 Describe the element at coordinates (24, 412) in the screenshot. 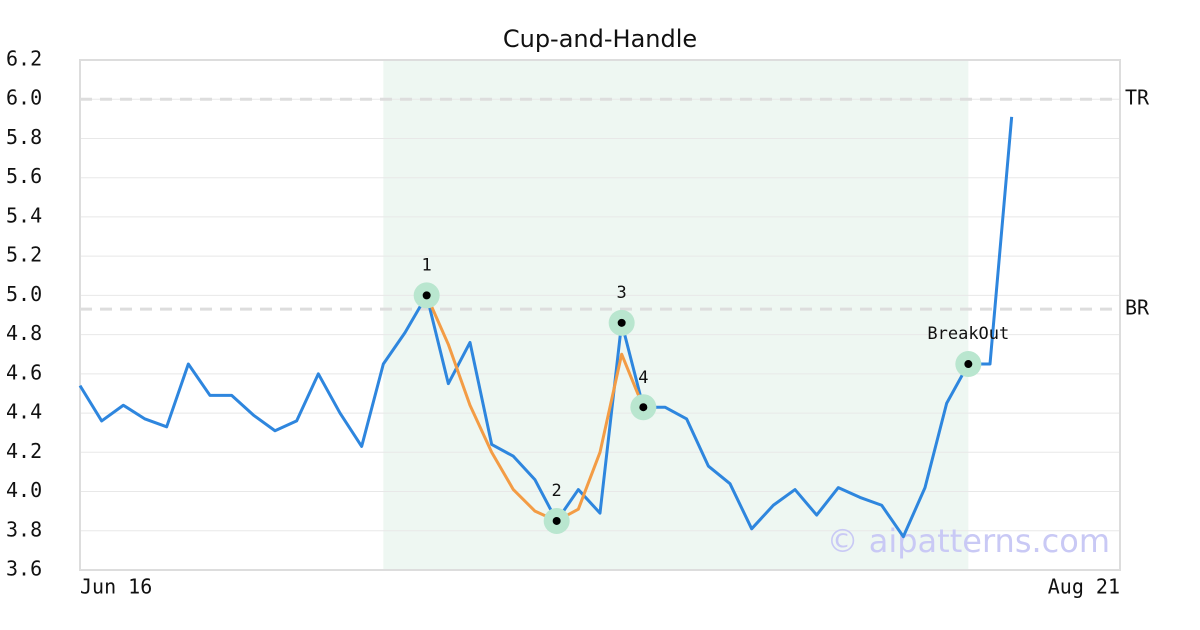

I see `y-tick-label: 4.4` at that location.